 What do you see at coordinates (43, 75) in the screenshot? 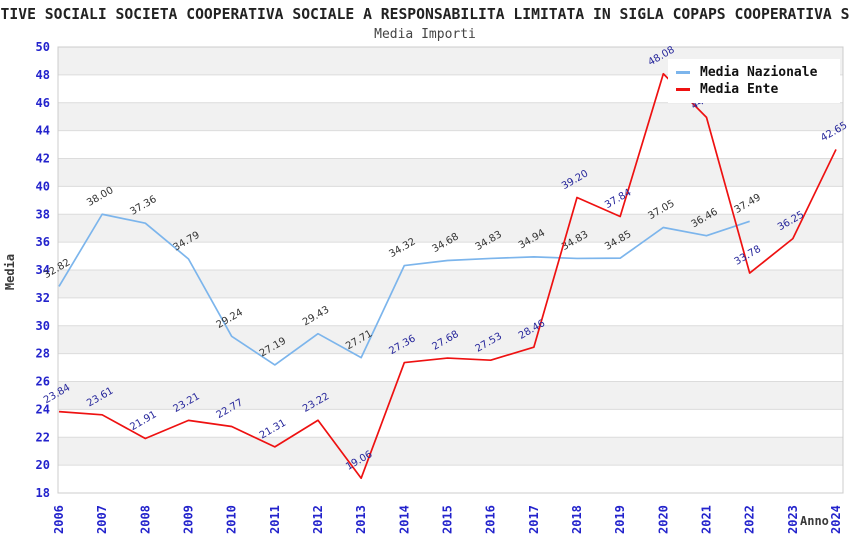
I see `y-tick-label: 48` at bounding box center [43, 75].